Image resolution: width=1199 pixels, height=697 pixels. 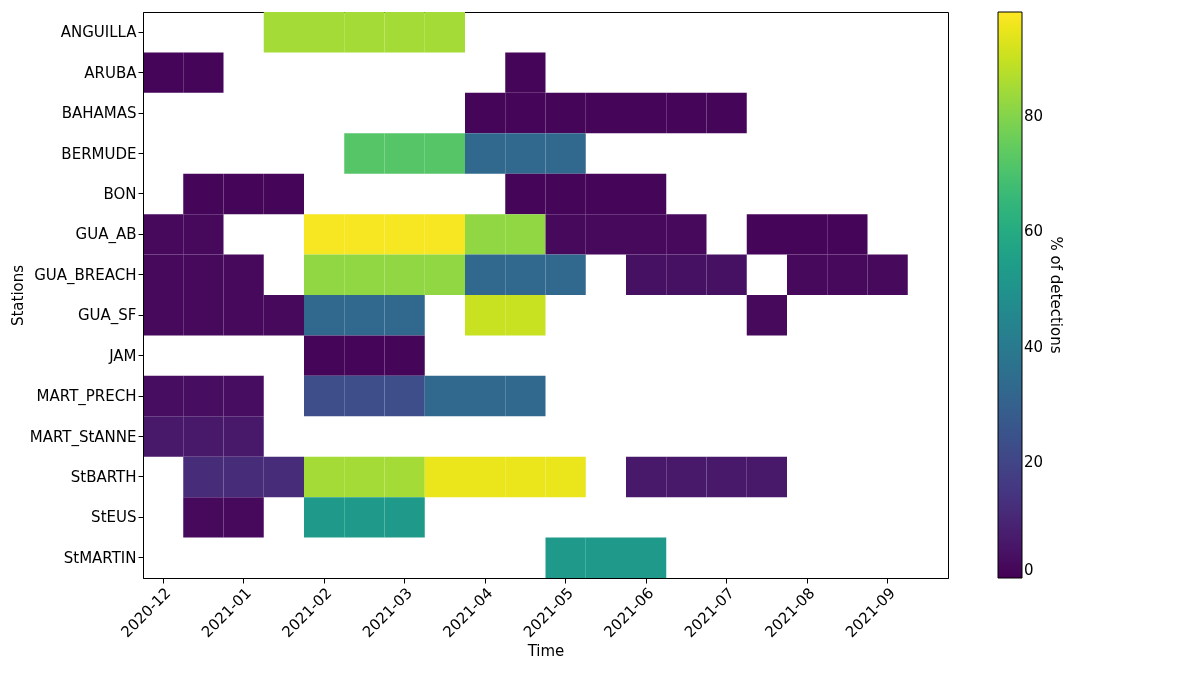 What do you see at coordinates (1034, 346) in the screenshot?
I see `color-bar-label: 40` at bounding box center [1034, 346].